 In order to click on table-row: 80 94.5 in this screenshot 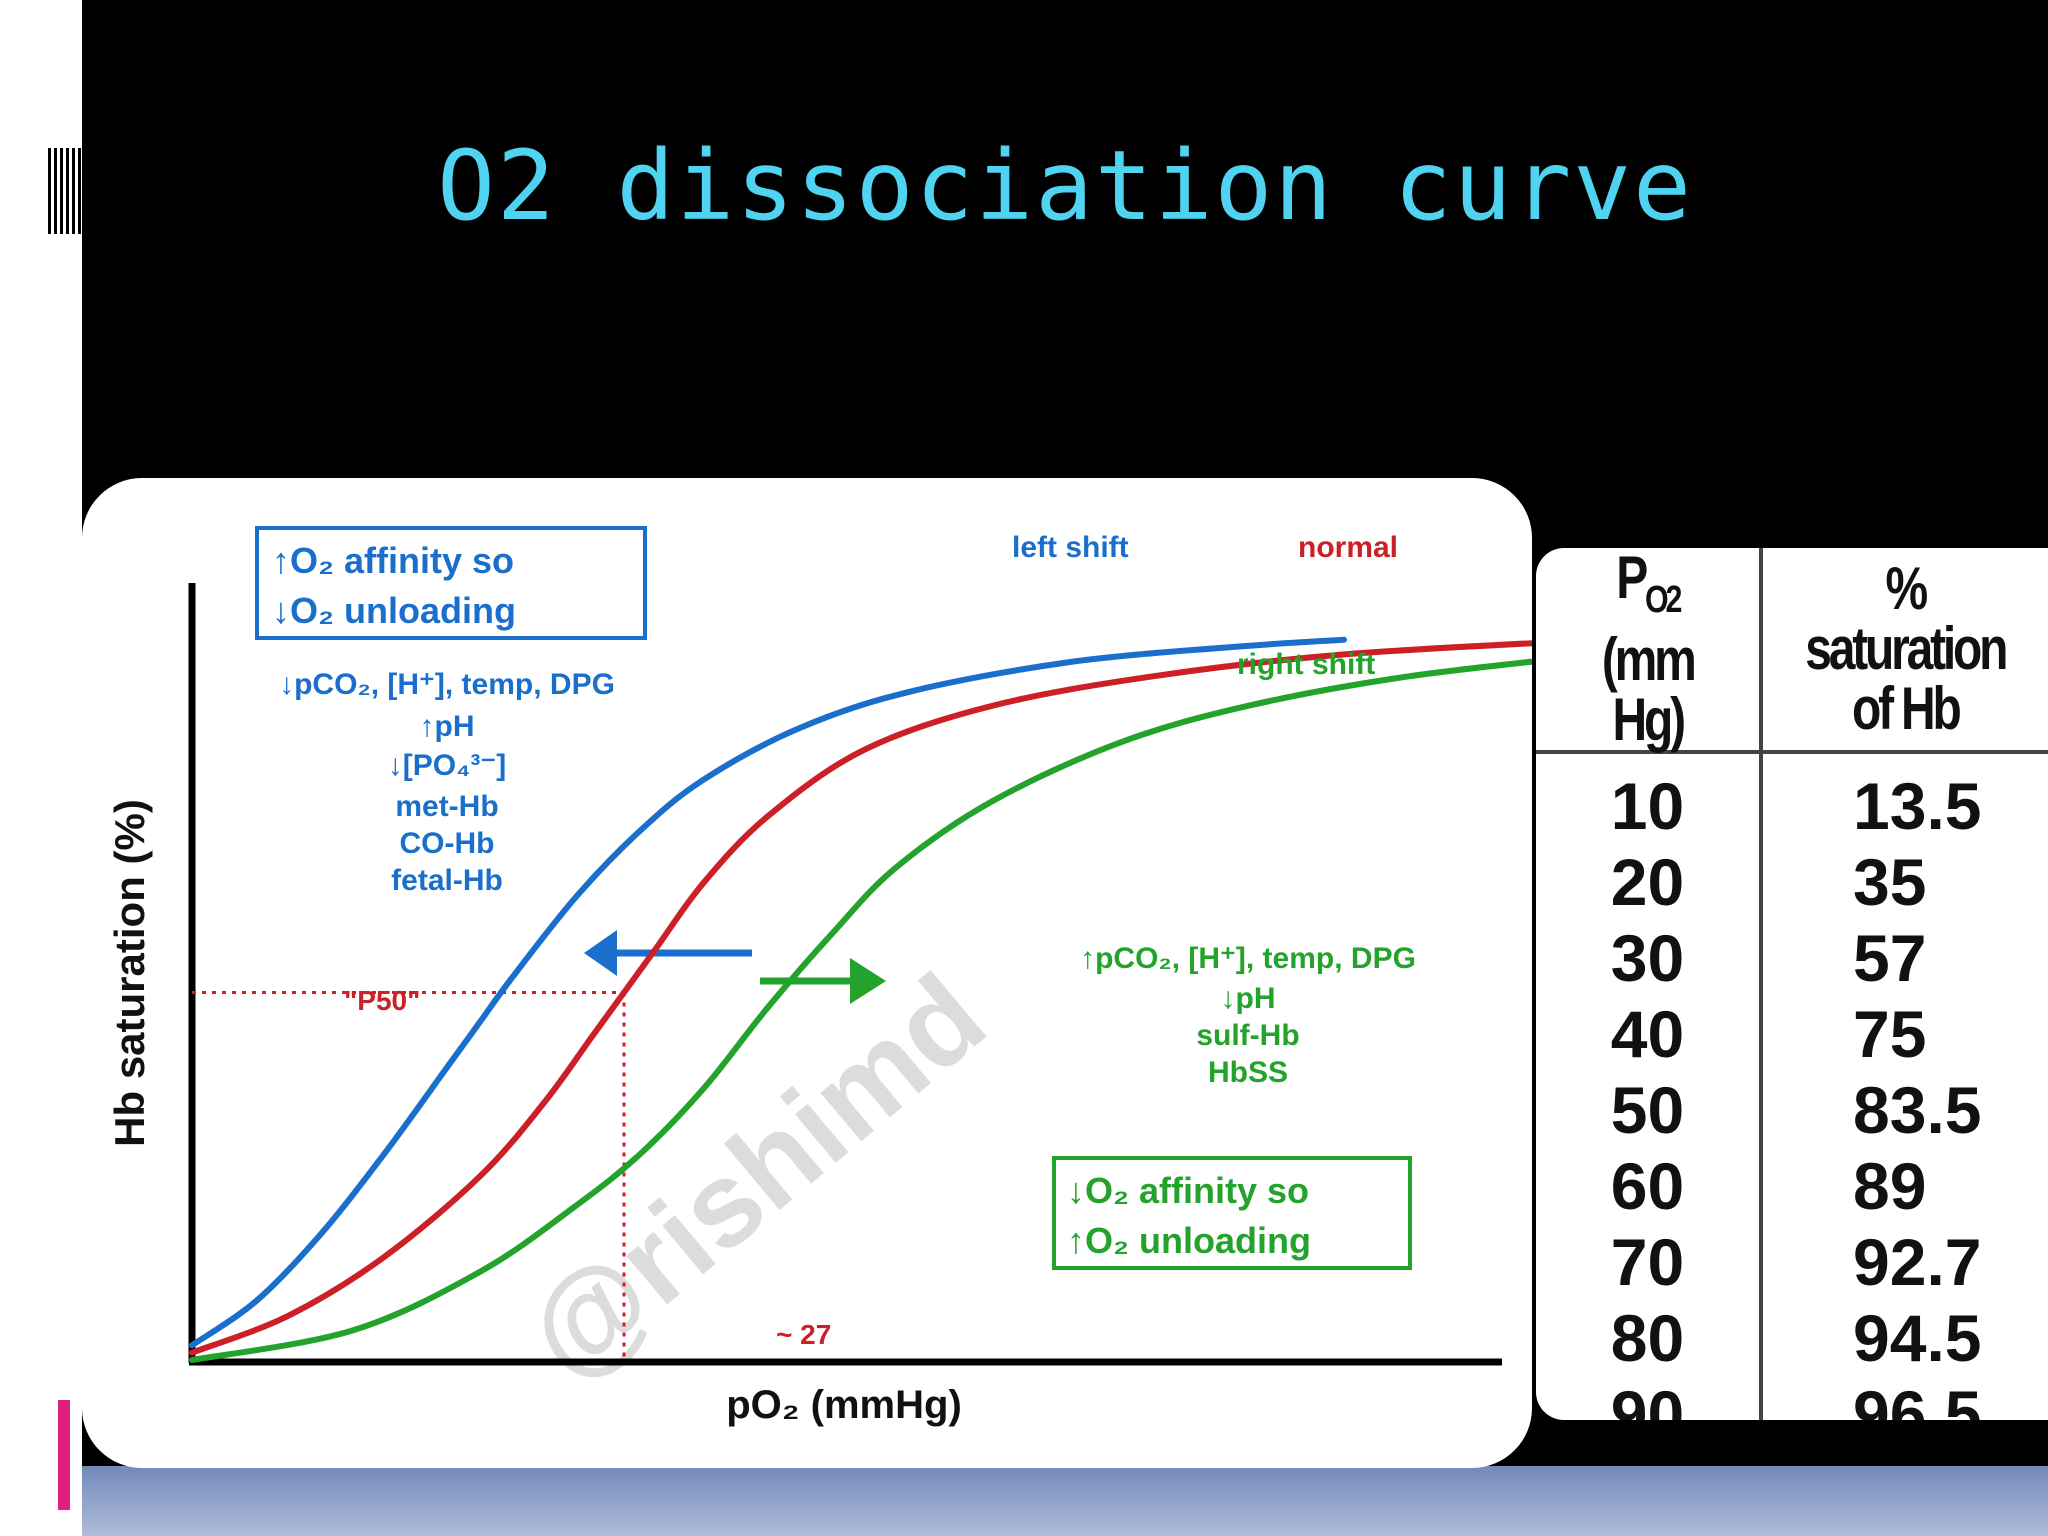, I will do `click(1792, 1338)`.